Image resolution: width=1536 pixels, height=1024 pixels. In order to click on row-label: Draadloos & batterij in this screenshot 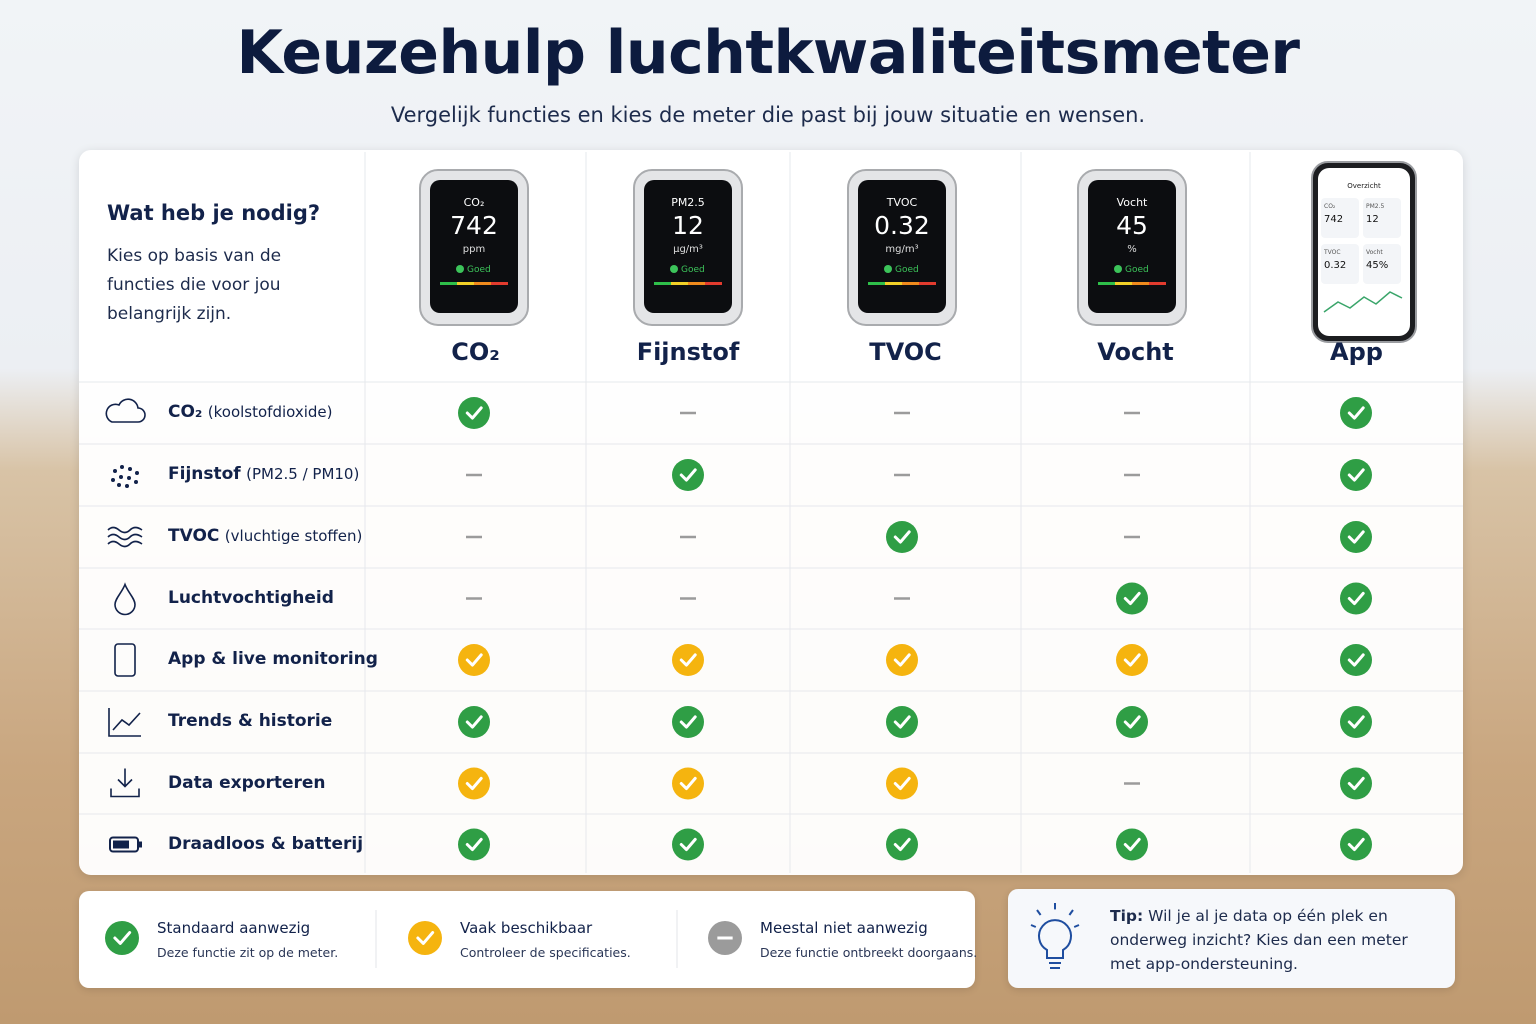, I will do `click(265, 844)`.